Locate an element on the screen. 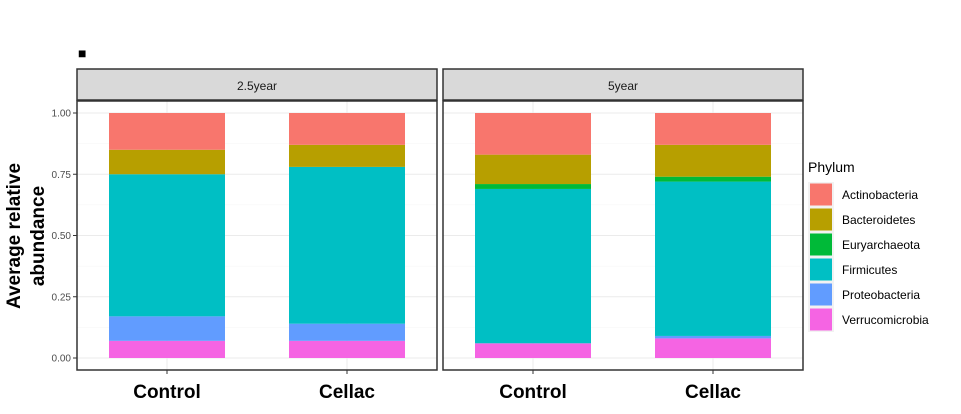 This screenshot has width=961, height=414. y-axis: 0.00 0.25 0.50 0.75 1.00 is located at coordinates (64, 237).